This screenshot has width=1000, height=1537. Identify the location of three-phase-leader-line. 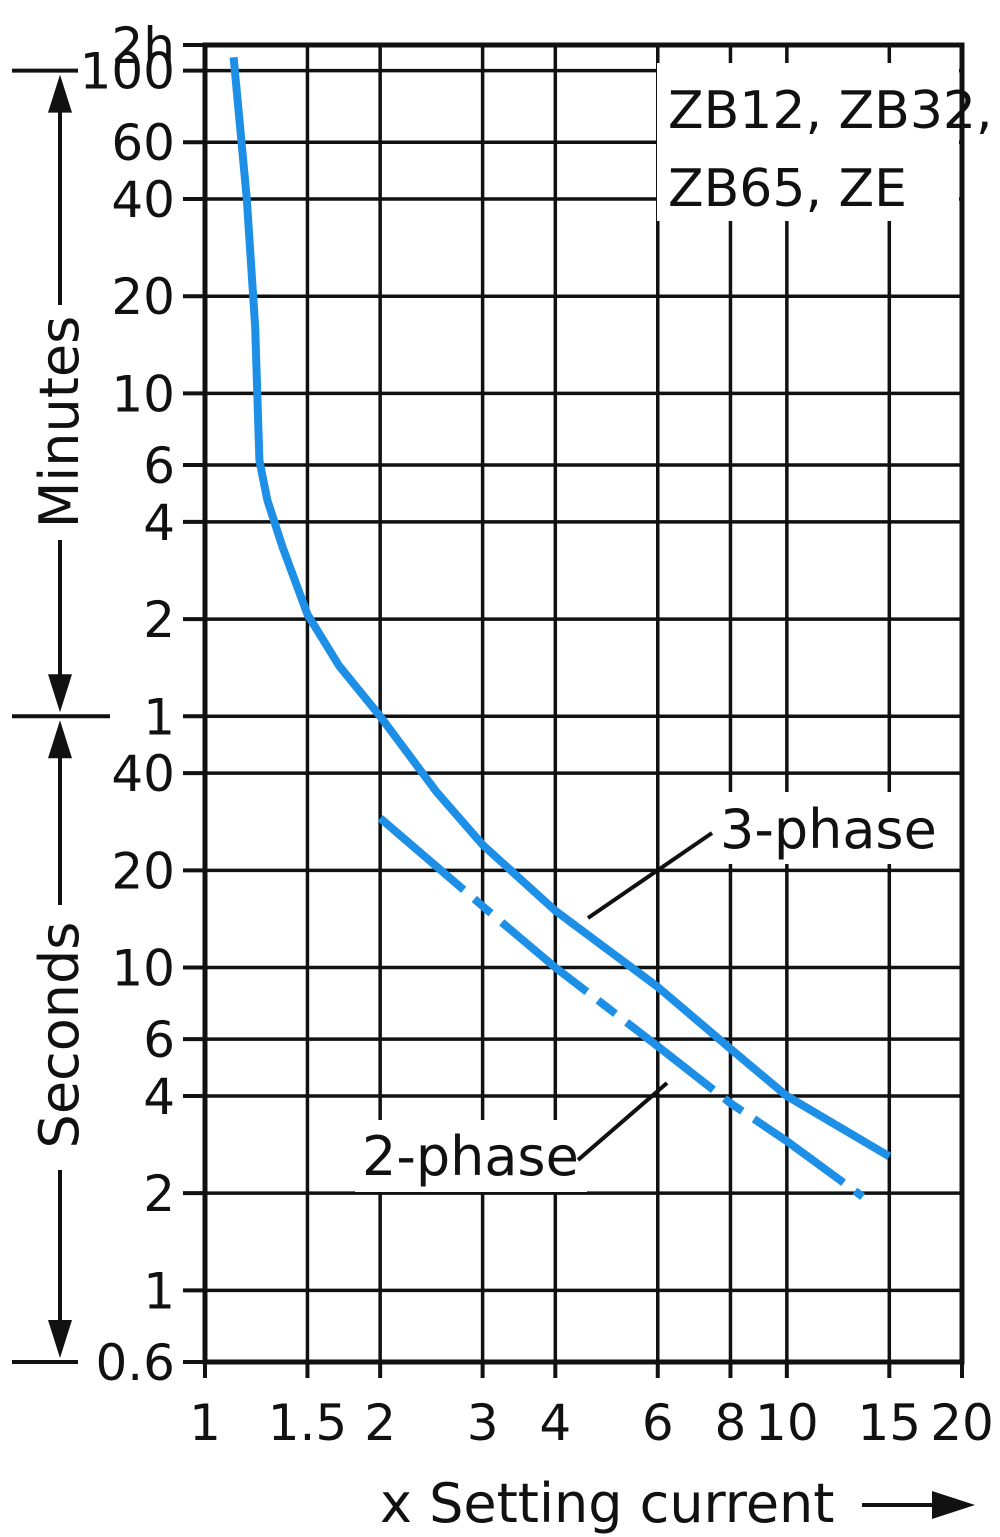
(650, 875).